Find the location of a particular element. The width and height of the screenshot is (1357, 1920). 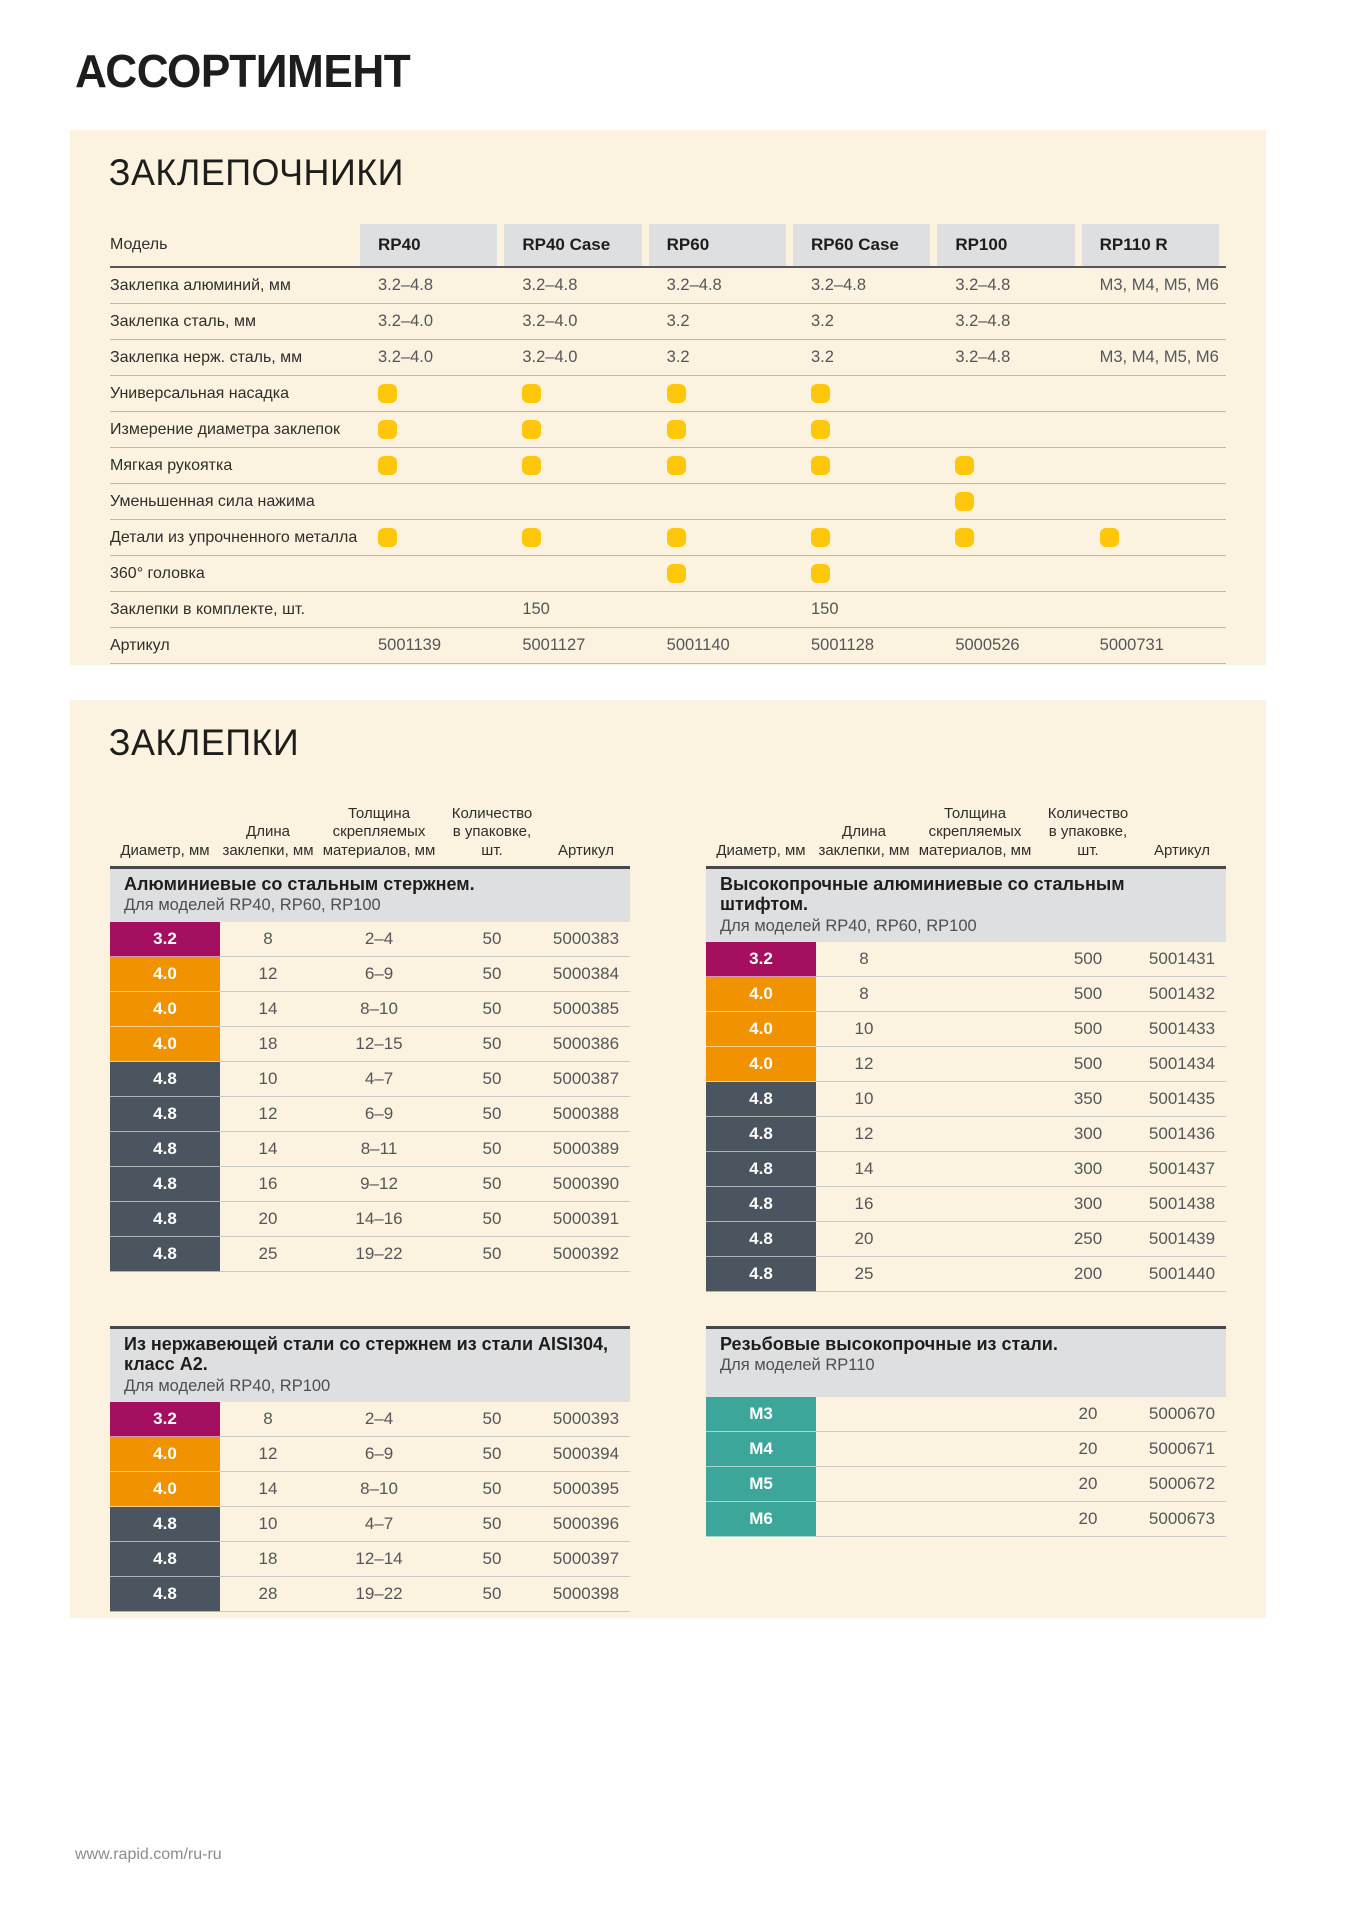

riveters-row: Мягкая рукоятка is located at coordinates (668, 466).